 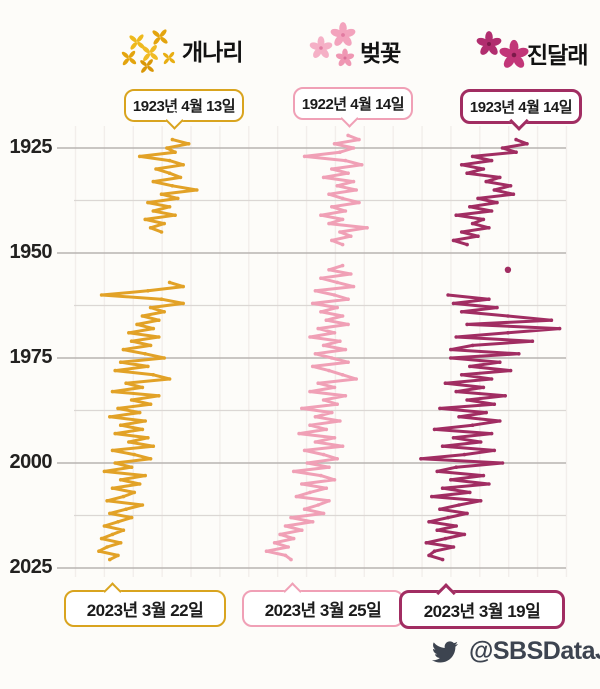 What do you see at coordinates (380, 53) in the screenshot?
I see `legend-label-cherry-blossom: 벚꽃` at bounding box center [380, 53].